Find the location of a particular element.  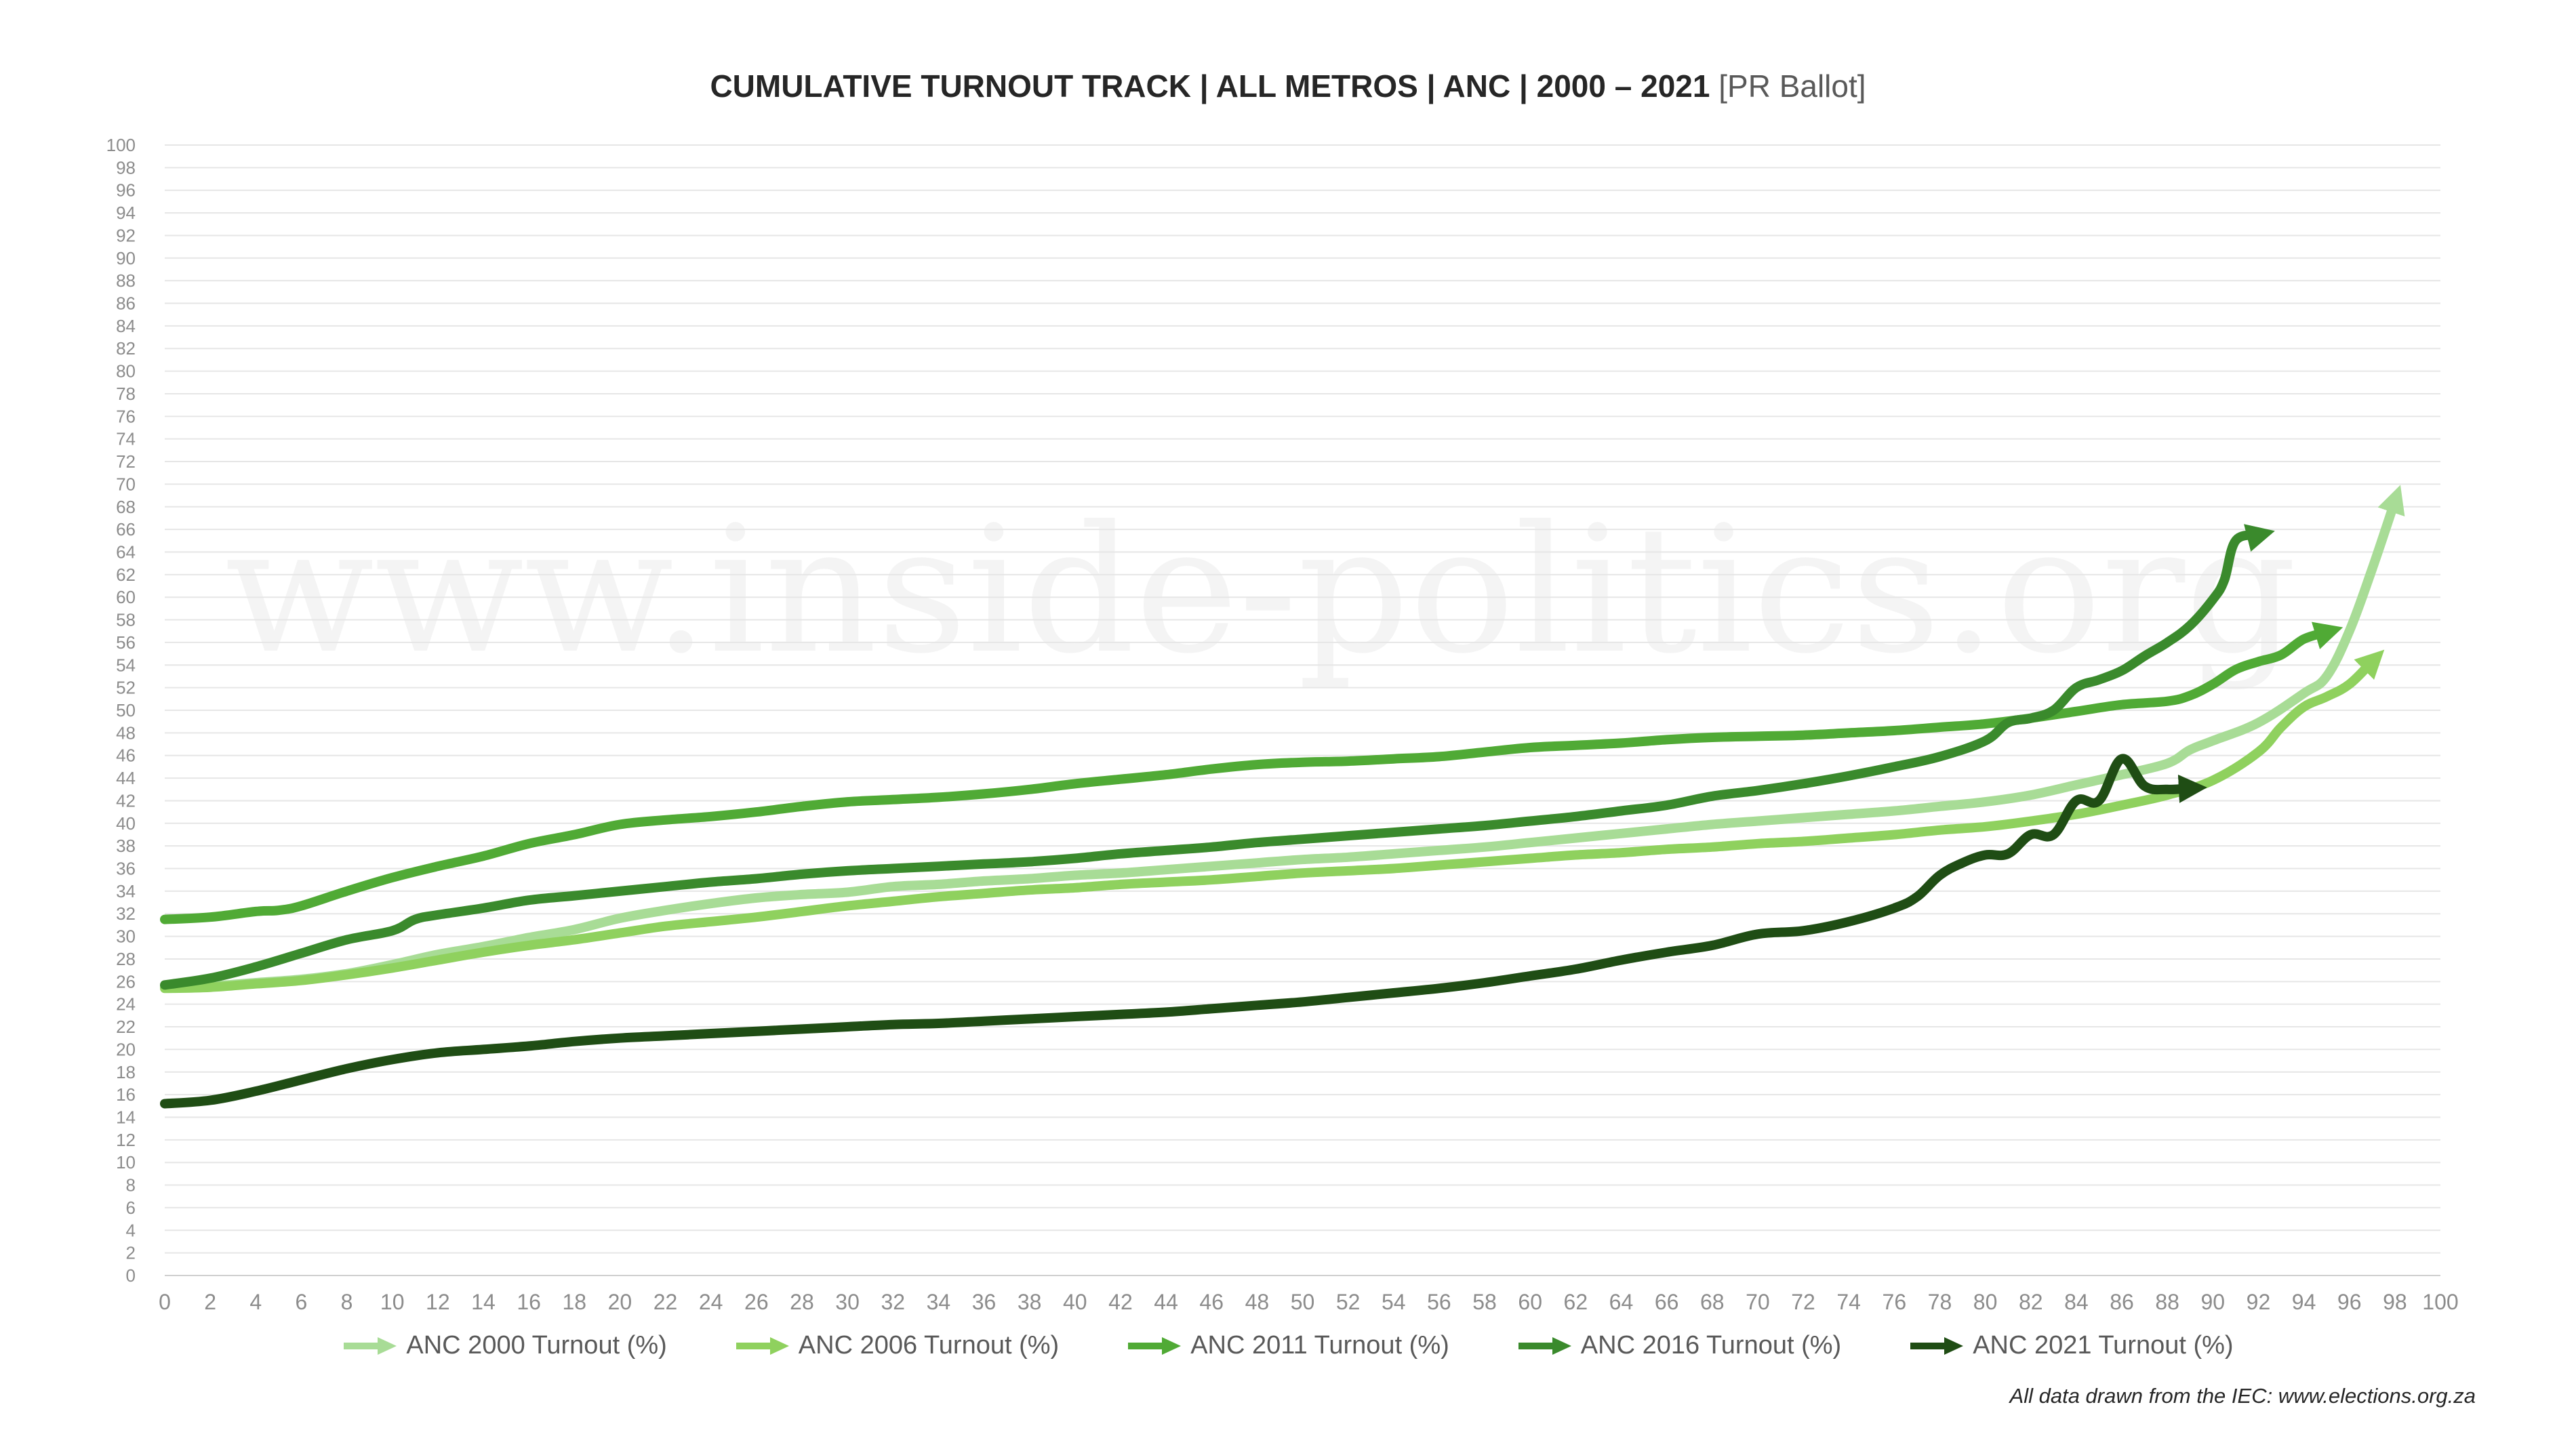

x-tick-label: 24 is located at coordinates (711, 1302).